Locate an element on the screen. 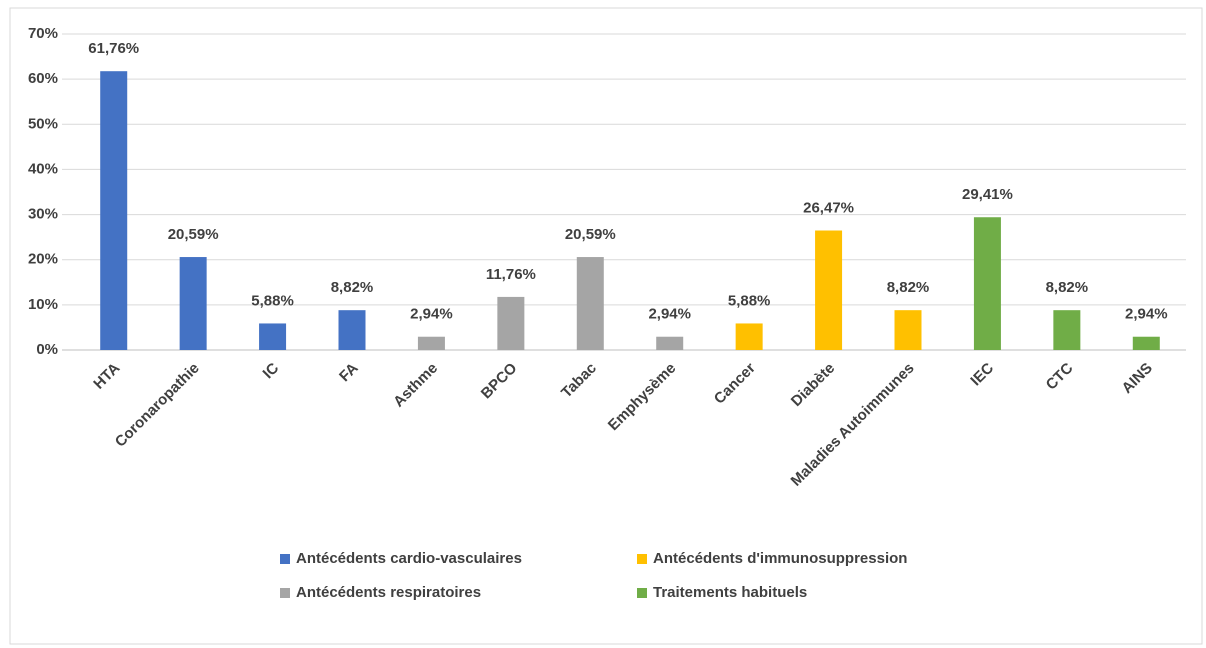  data-label: 61,76% is located at coordinates (113, 48).